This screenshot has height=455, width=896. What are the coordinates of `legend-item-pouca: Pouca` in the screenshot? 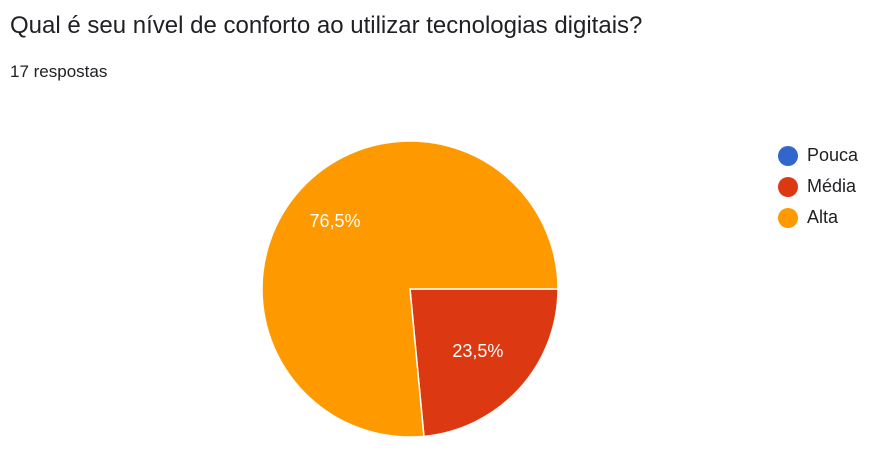 It's located at (818, 155).